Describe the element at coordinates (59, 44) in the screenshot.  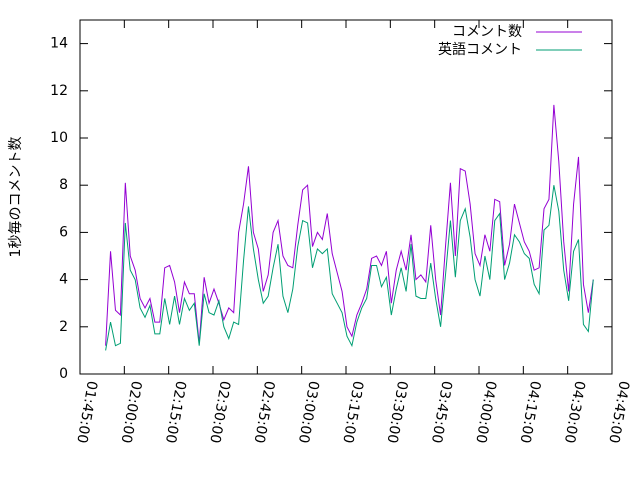
I see `y-tick-label: 14` at that location.